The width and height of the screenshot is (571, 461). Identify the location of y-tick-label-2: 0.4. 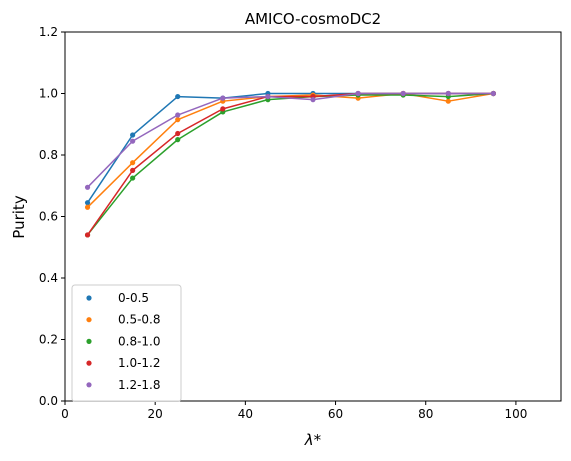
(48, 278).